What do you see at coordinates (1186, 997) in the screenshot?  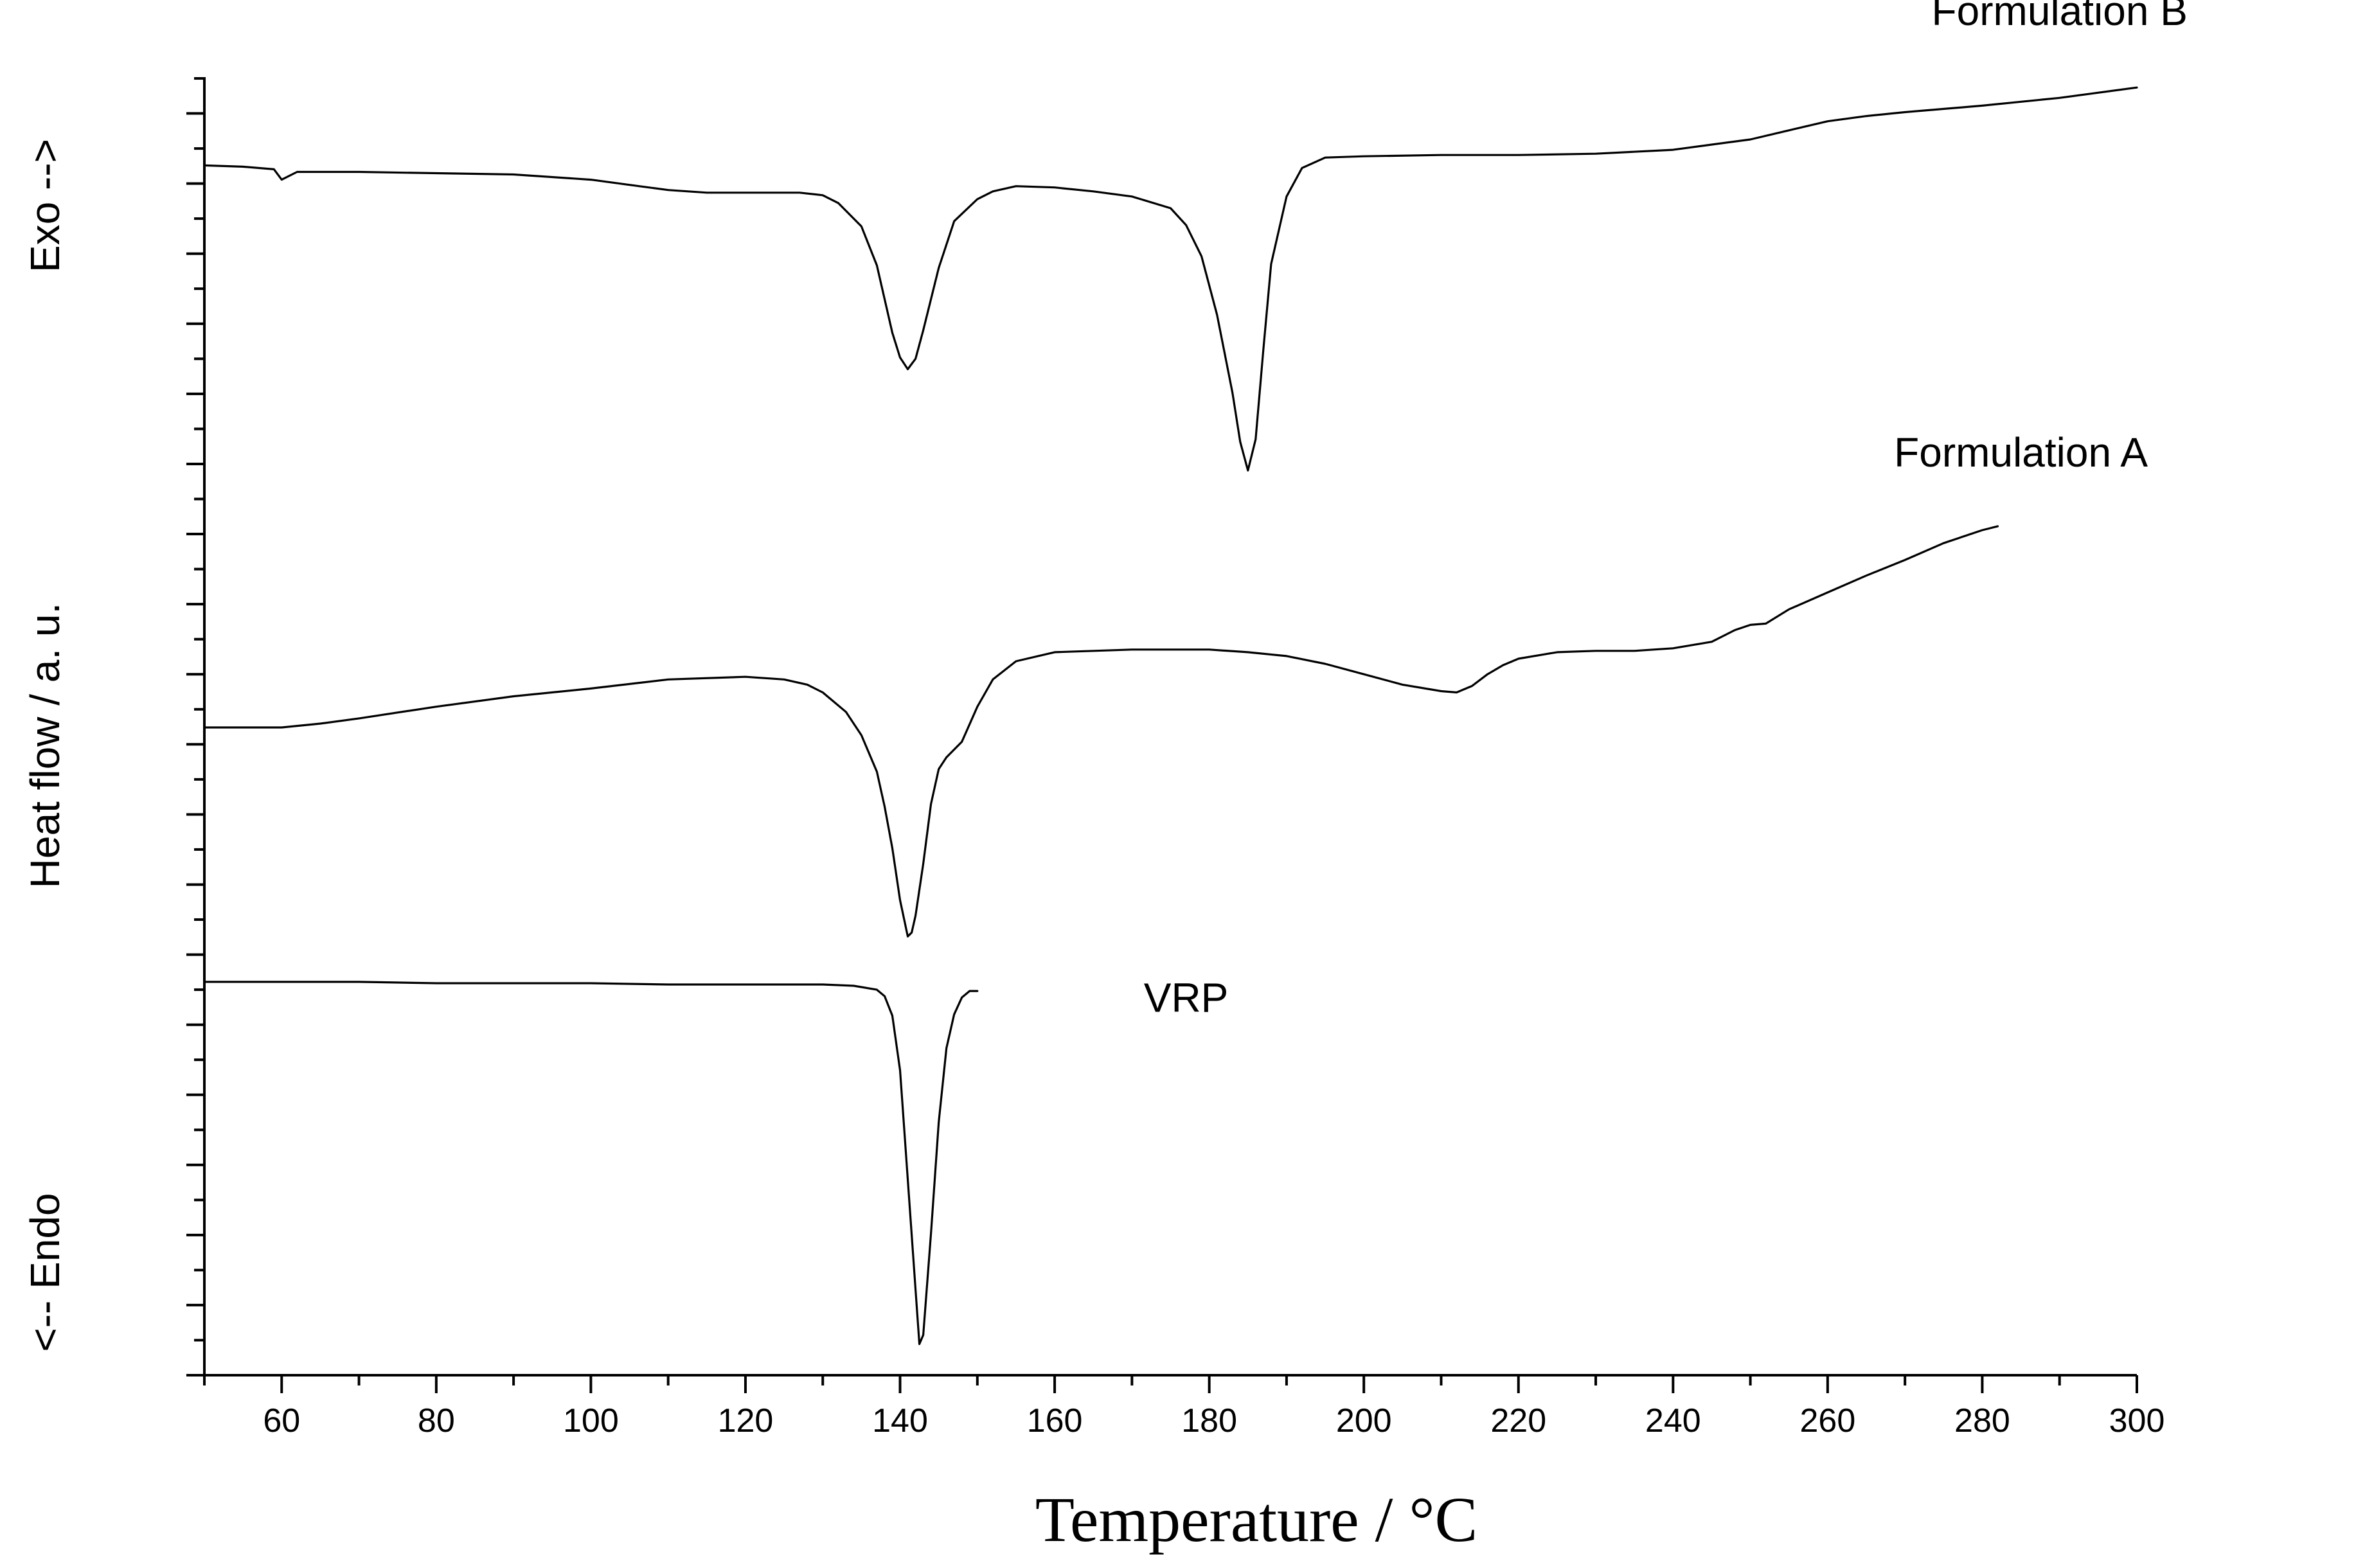 I see `series-label-vrp: VRP` at bounding box center [1186, 997].